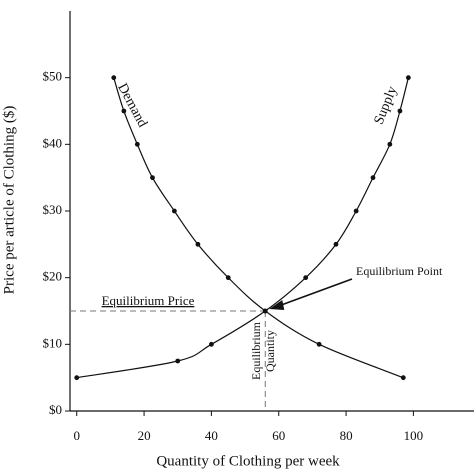 The height and width of the screenshot is (474, 474). Describe the element at coordinates (53, 276) in the screenshot. I see `y-tick-label: $20` at that location.